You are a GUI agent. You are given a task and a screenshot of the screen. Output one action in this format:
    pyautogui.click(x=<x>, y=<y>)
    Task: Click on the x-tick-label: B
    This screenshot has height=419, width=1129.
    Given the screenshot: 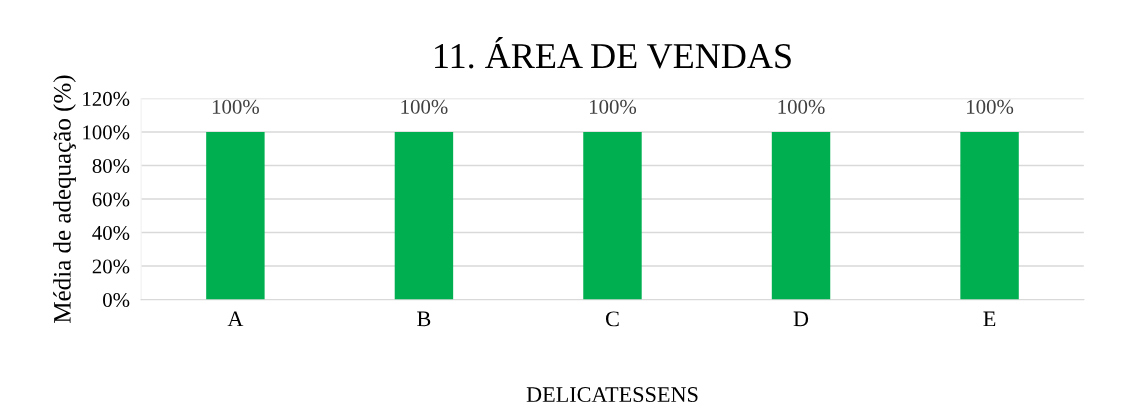 What is the action you would take?
    pyautogui.click(x=424, y=319)
    